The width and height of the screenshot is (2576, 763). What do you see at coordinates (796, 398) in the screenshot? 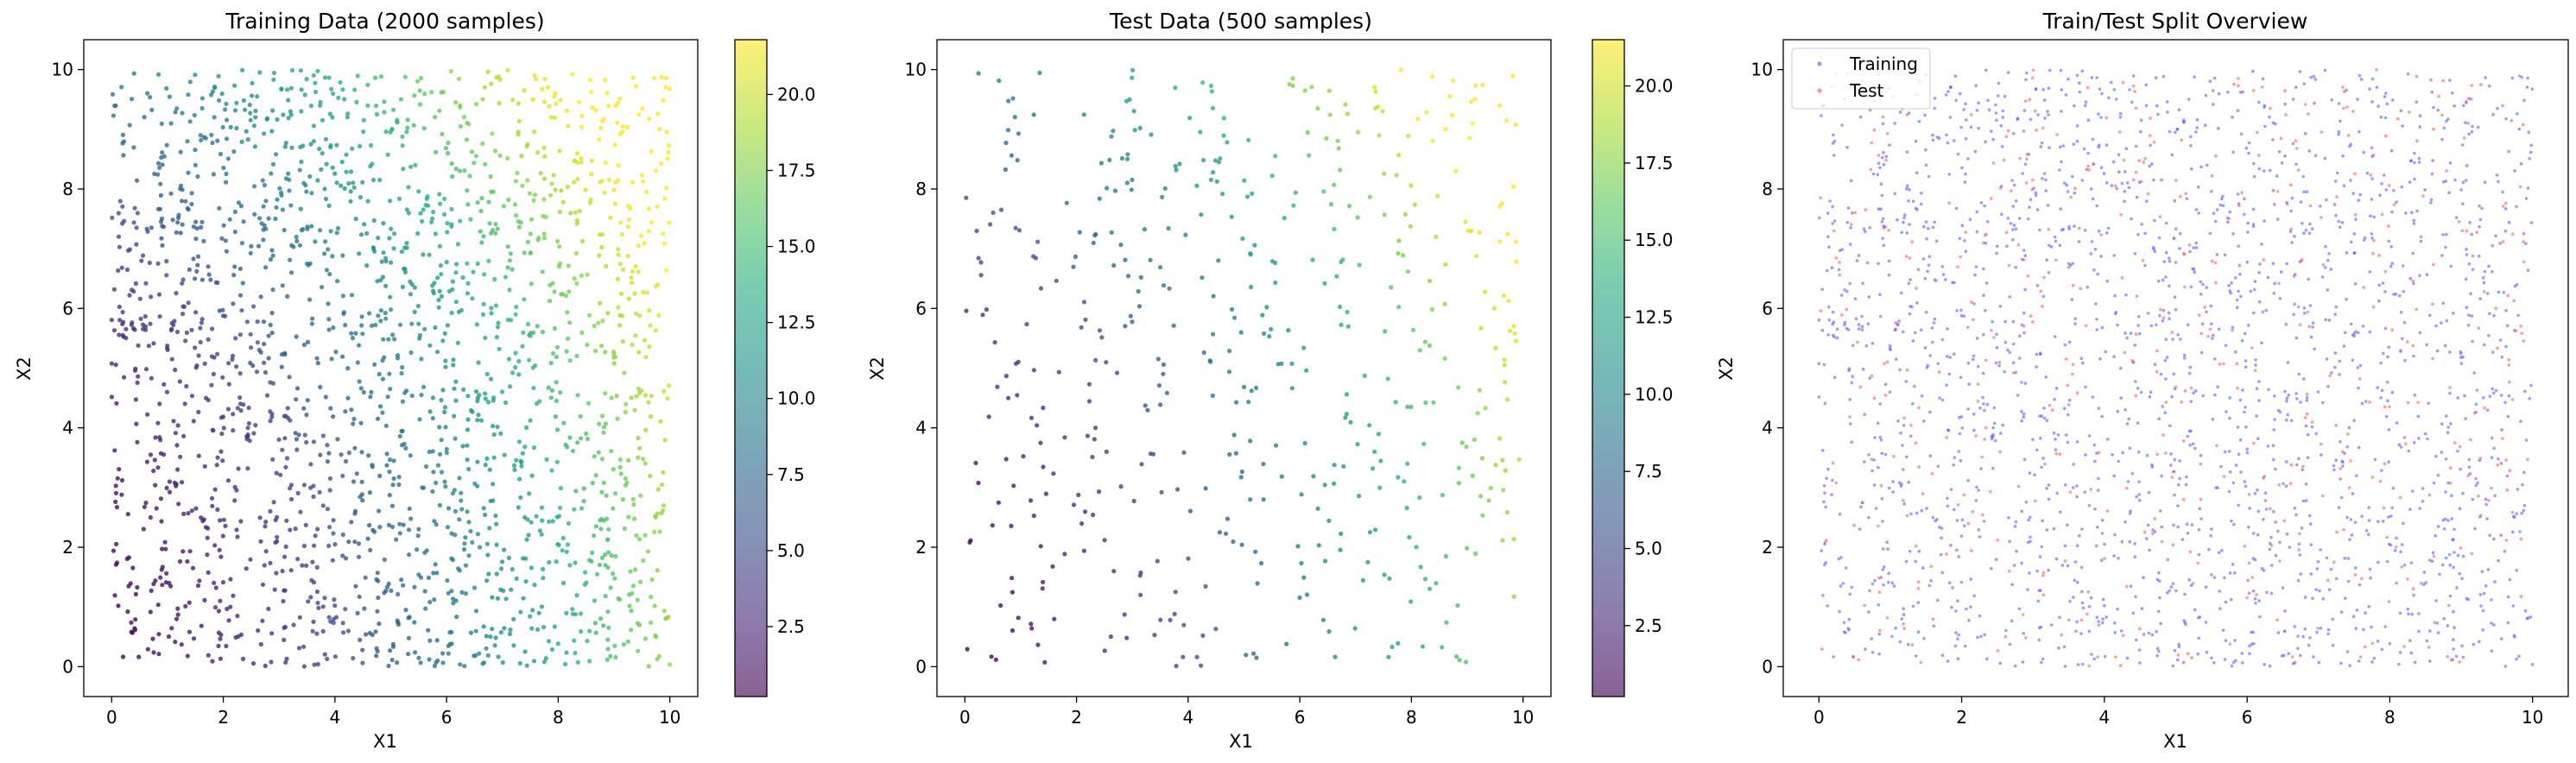
I see `colorbar-tick-label: 10.0` at bounding box center [796, 398].